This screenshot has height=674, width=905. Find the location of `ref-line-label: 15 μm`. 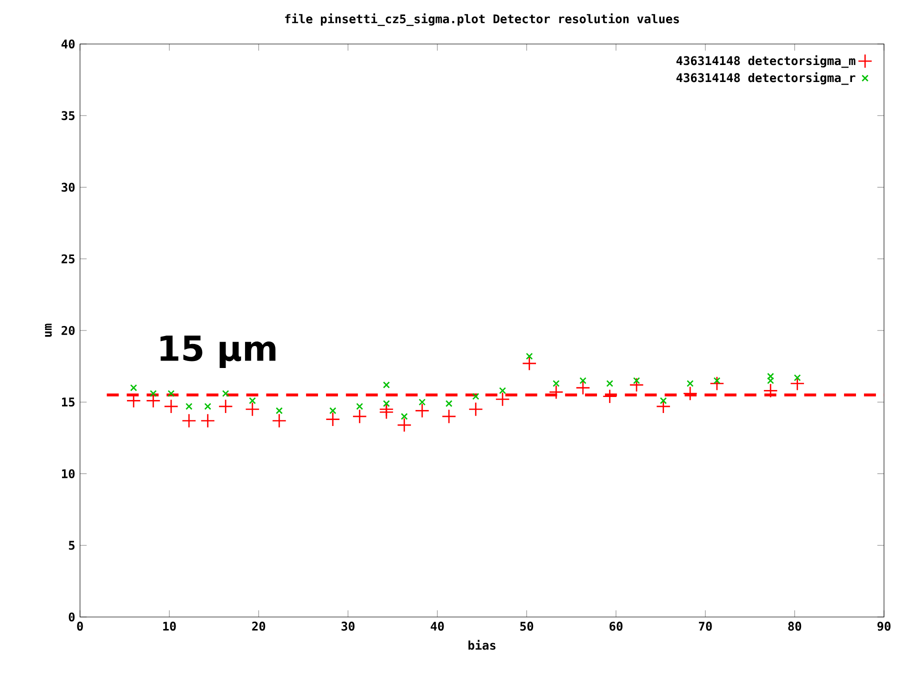

ref-line-label: 15 μm is located at coordinates (218, 352).